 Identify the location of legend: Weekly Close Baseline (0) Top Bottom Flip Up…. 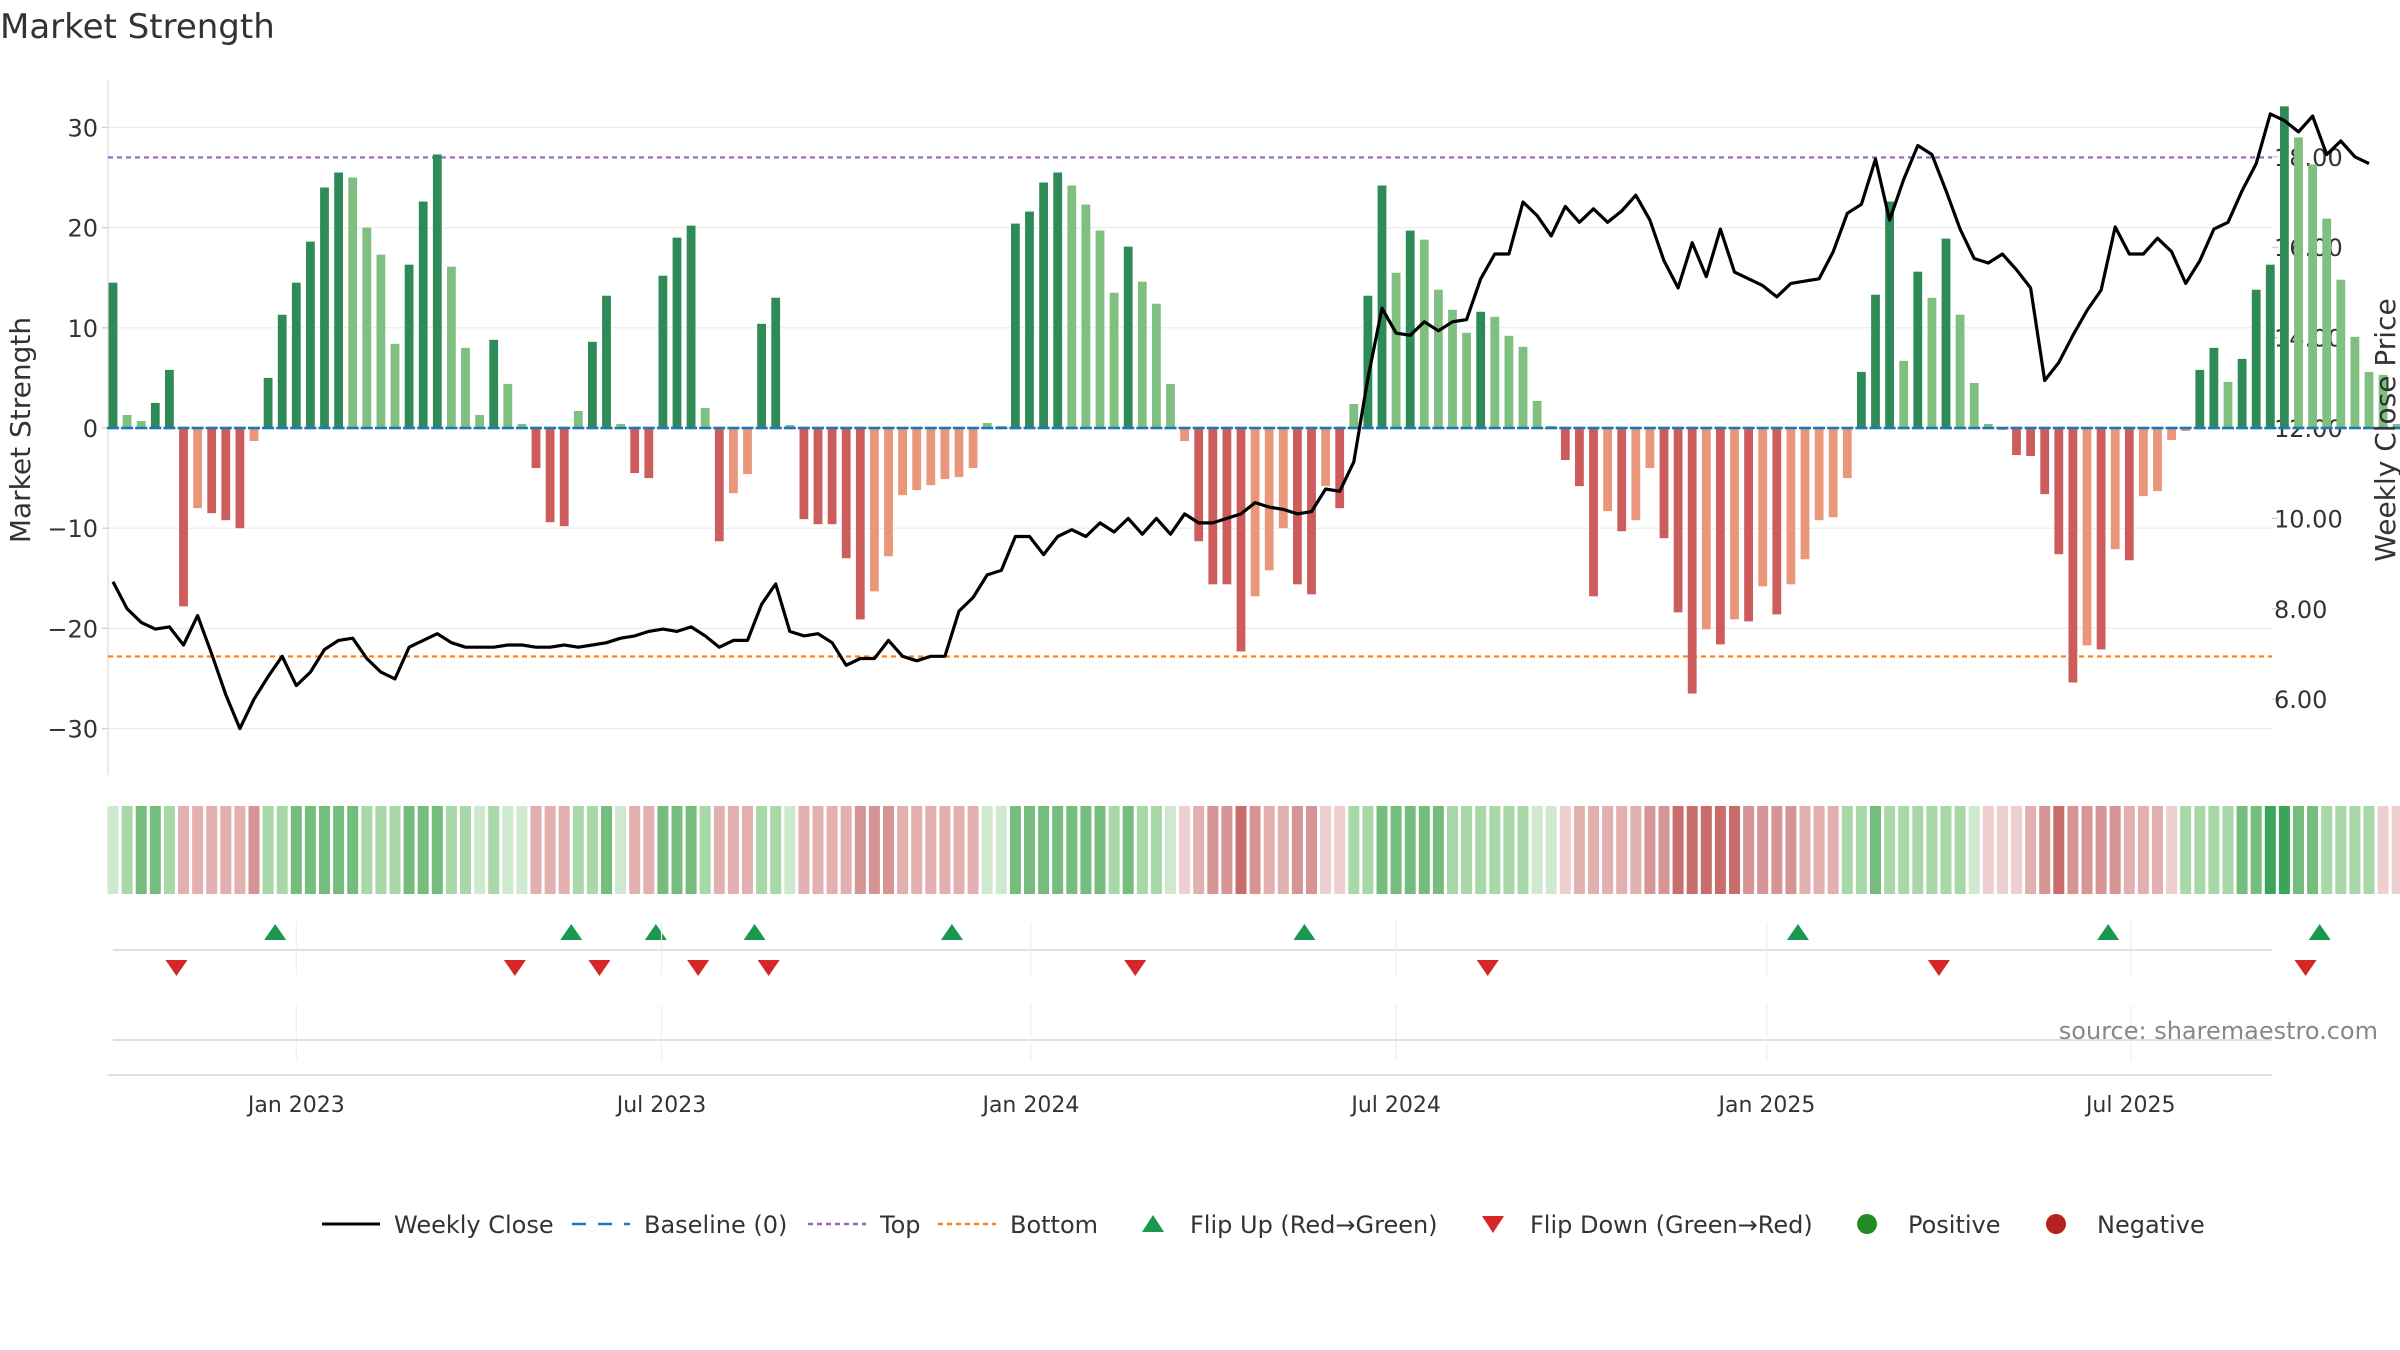
(1263, 1225).